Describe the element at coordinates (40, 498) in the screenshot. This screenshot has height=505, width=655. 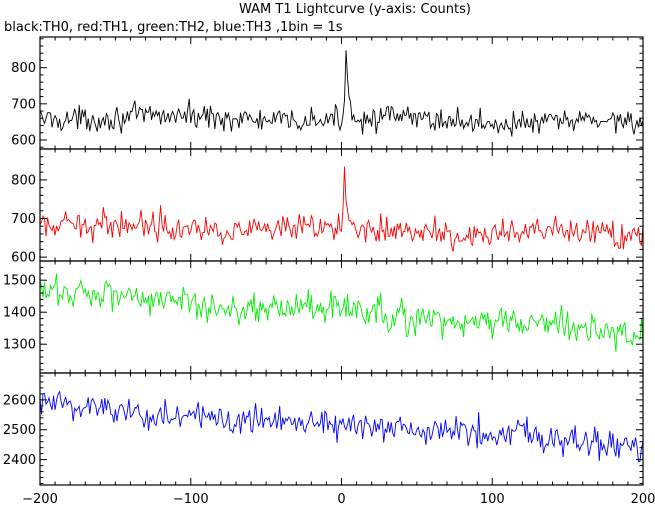
I see `x-tick-label: −200` at that location.